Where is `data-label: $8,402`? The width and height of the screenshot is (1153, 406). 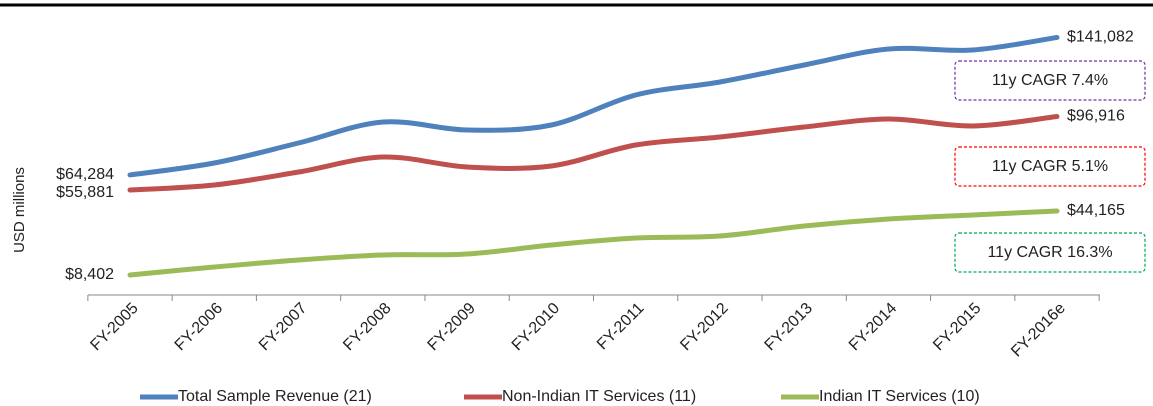
data-label: $8,402 is located at coordinates (89, 274).